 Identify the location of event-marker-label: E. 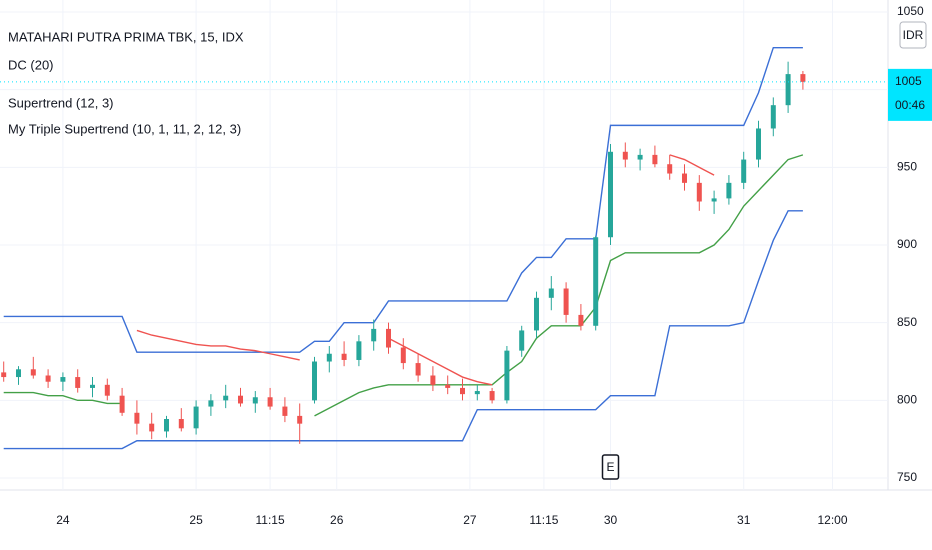
(610, 467).